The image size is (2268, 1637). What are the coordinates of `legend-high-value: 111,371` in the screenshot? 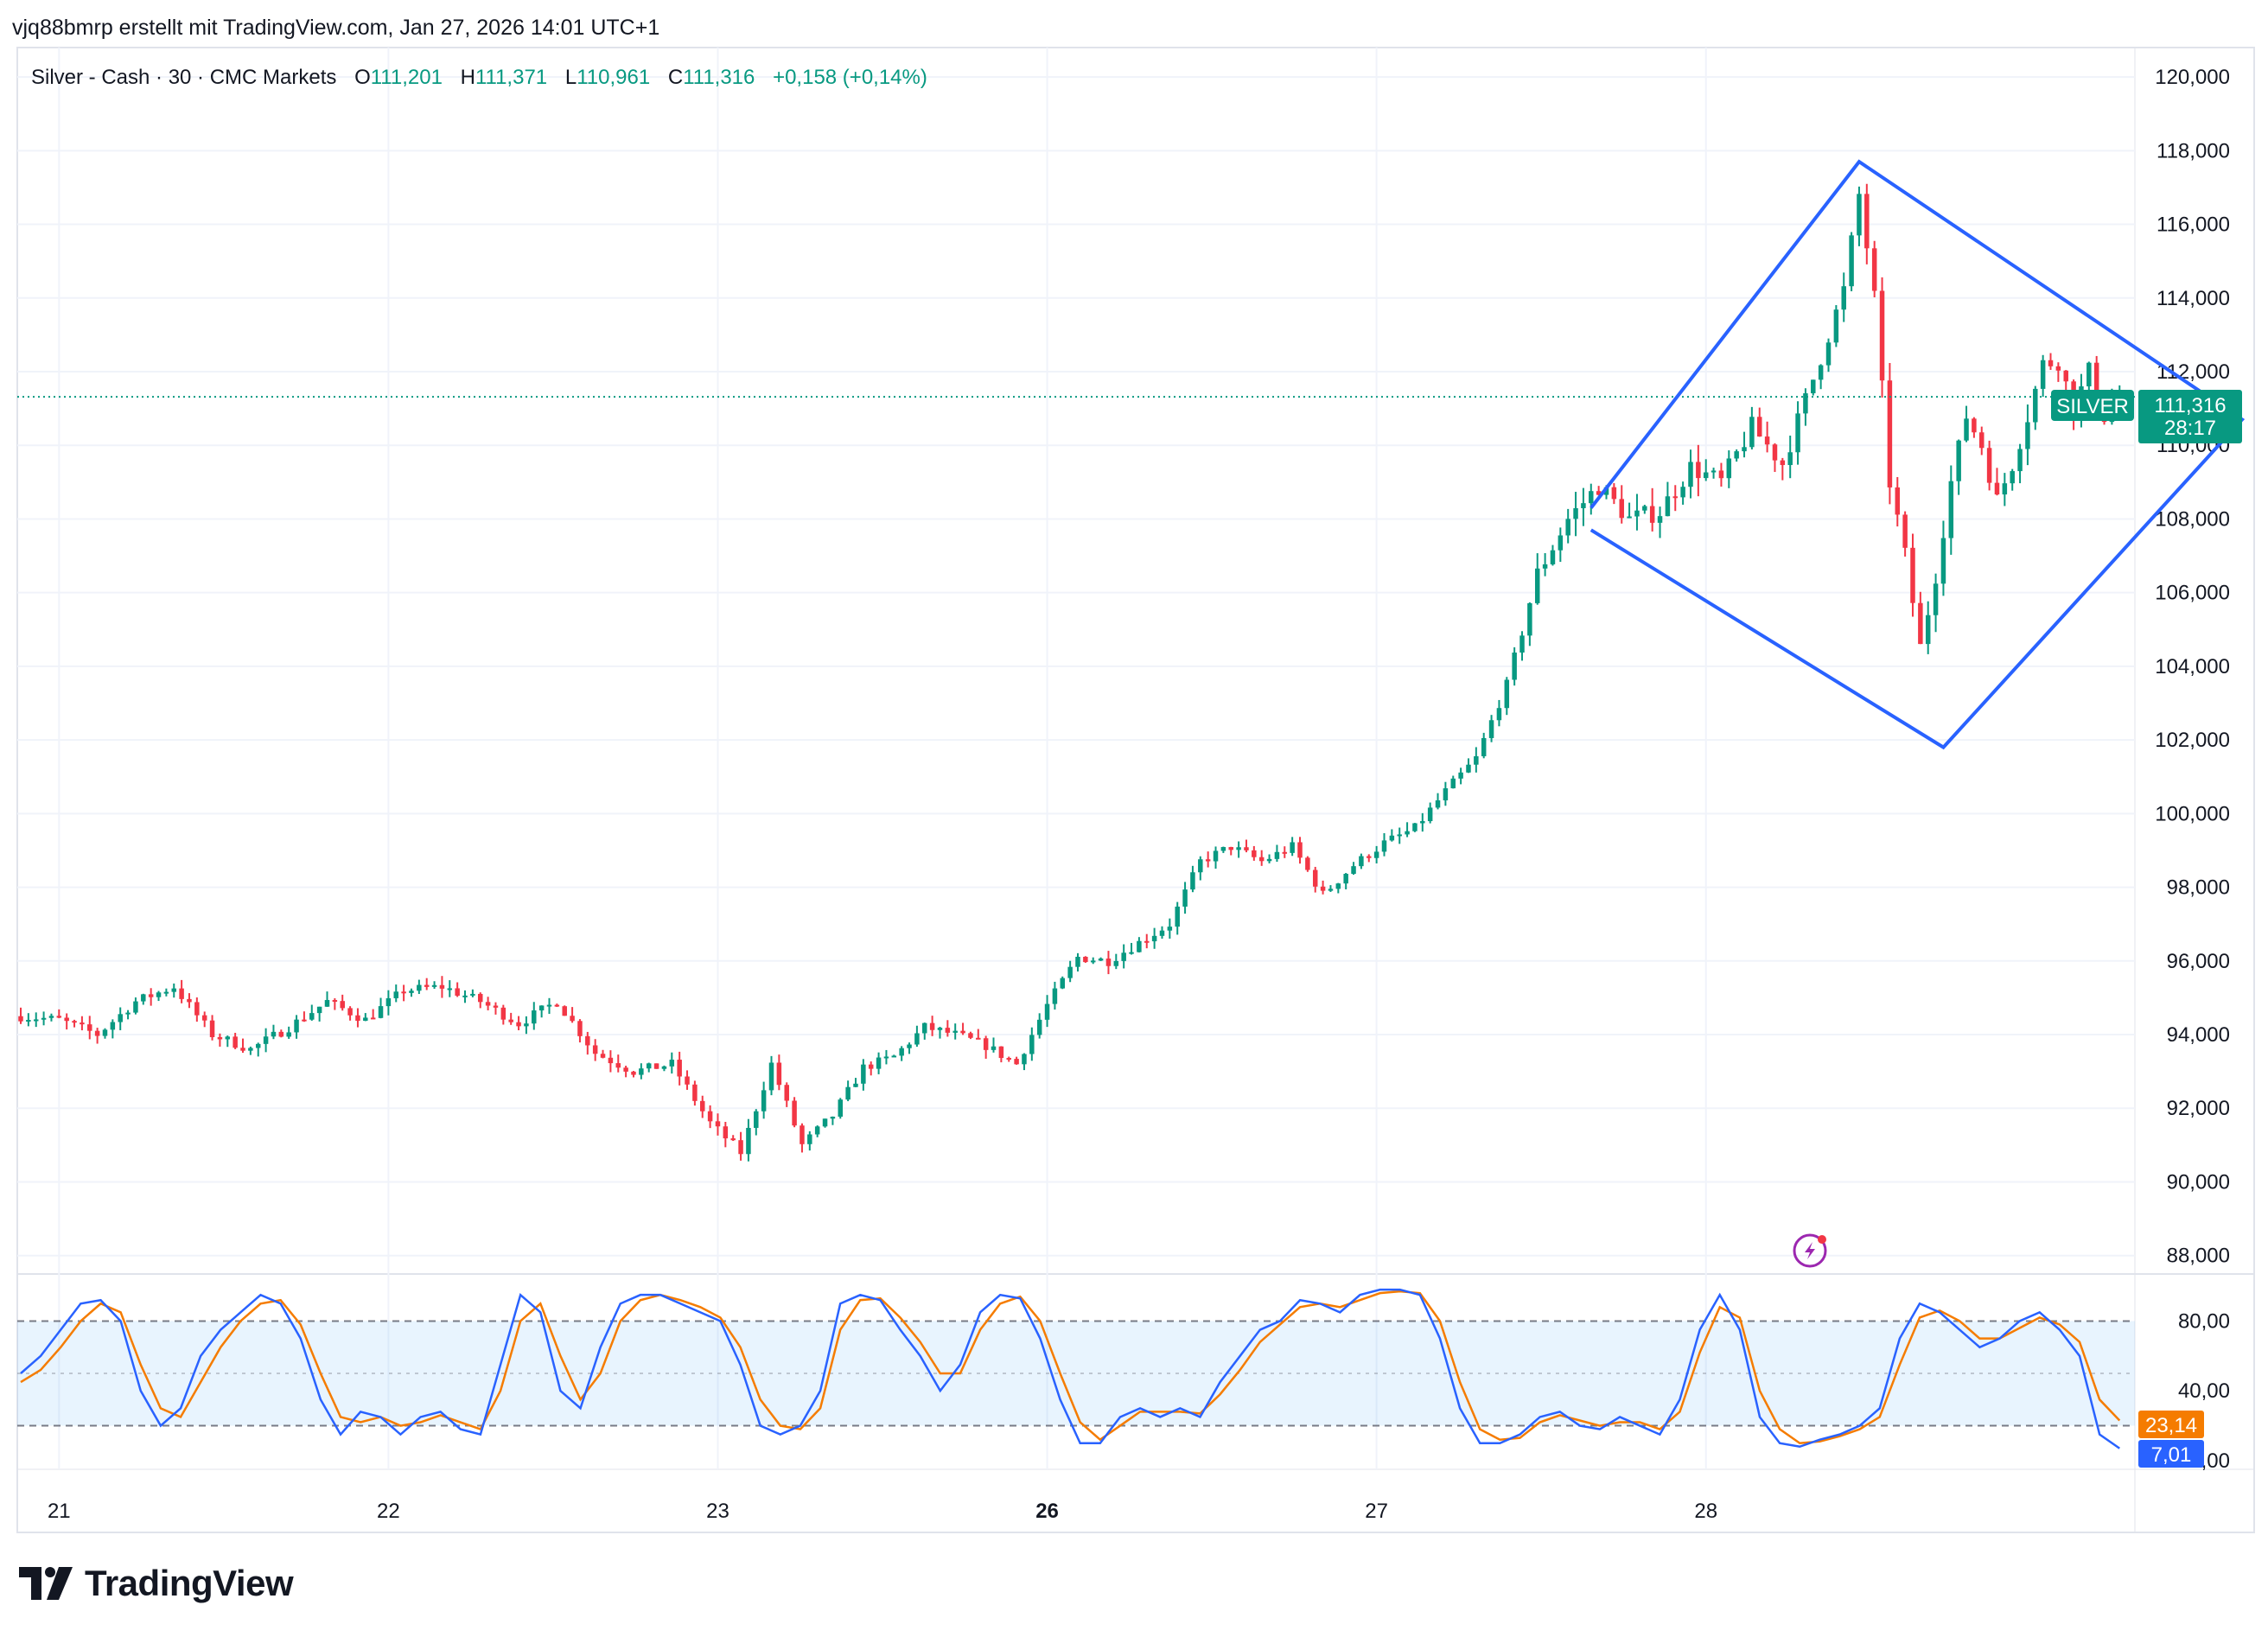 It's located at (511, 77).